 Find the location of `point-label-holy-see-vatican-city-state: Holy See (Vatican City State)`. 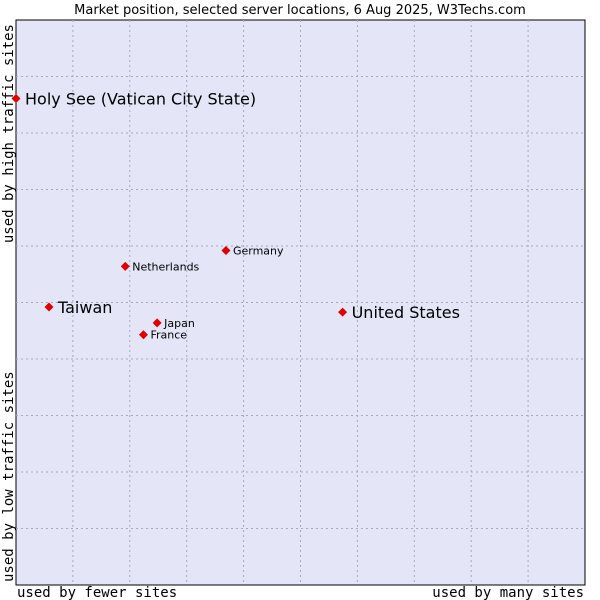

point-label-holy-see-vatican-city-state: Holy See (Vatican City State) is located at coordinates (140, 99).